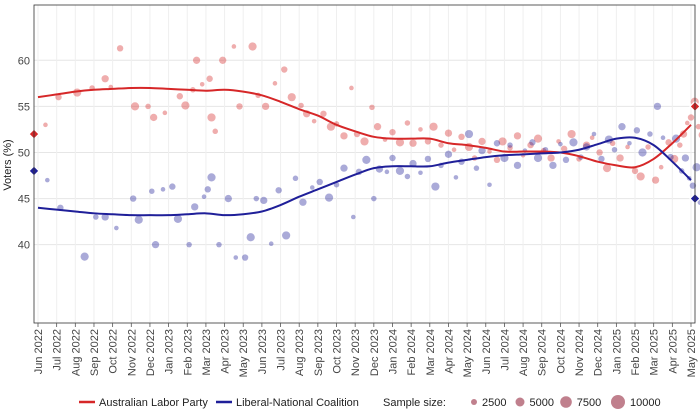 Image resolution: width=700 pixels, height=415 pixels. What do you see at coordinates (542, 403) in the screenshot?
I see `sample-size-value: 5000` at bounding box center [542, 403].